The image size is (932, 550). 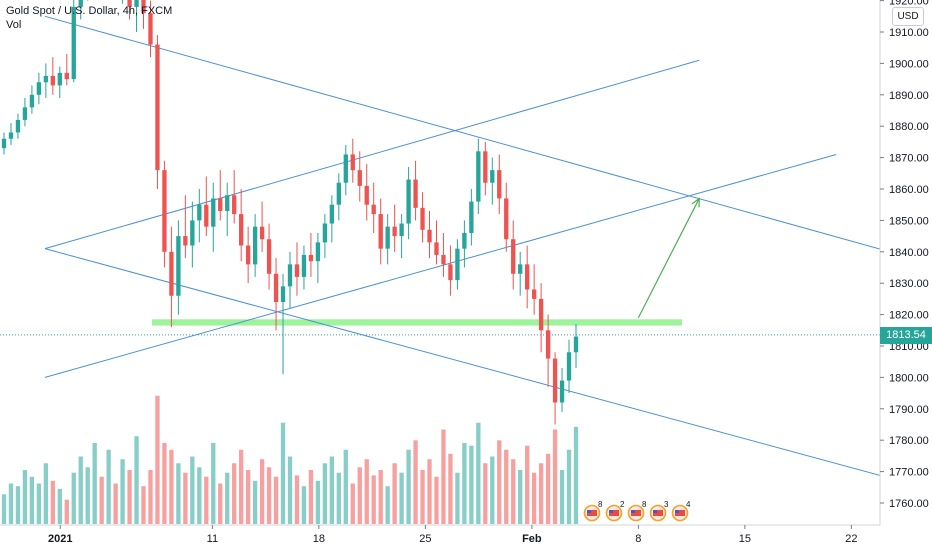 What do you see at coordinates (695, 202) in the screenshot?
I see `projection-arrow-head` at bounding box center [695, 202].